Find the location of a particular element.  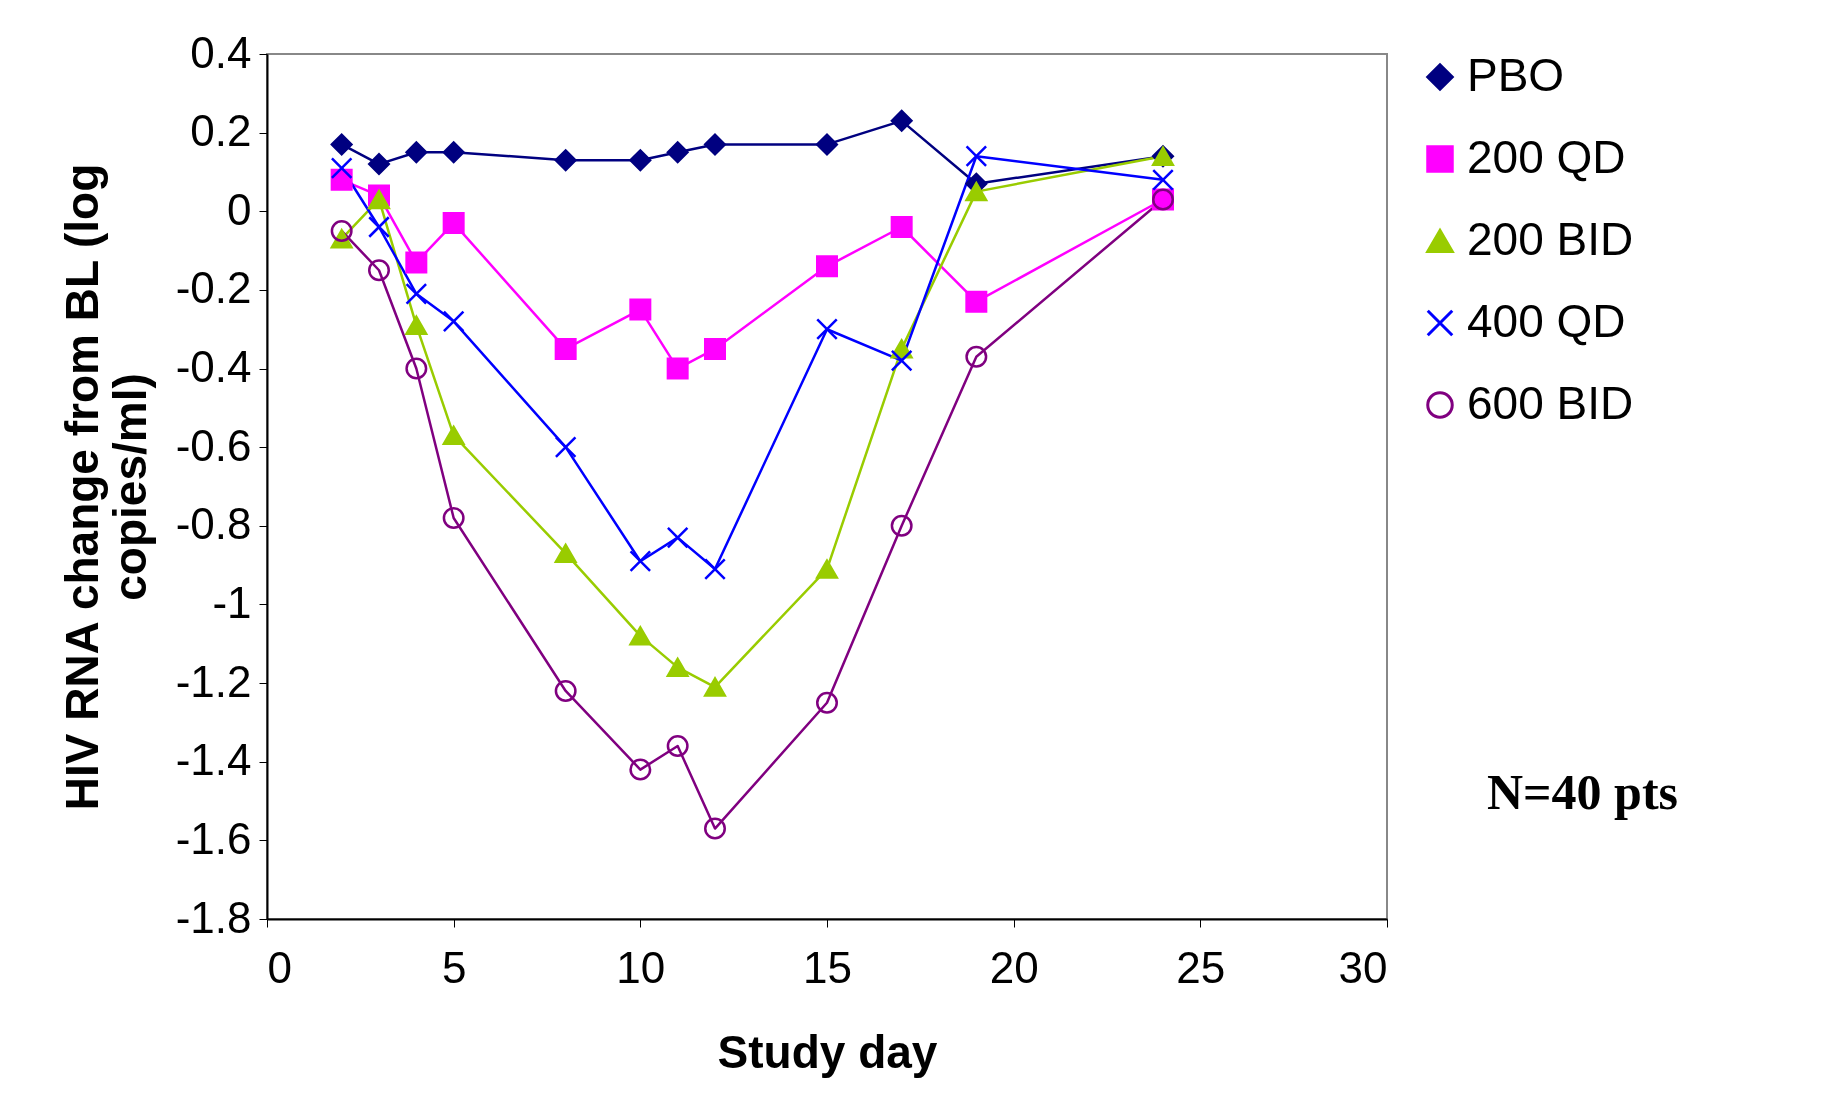

y-tick-label: -0.6 is located at coordinates (213, 445).